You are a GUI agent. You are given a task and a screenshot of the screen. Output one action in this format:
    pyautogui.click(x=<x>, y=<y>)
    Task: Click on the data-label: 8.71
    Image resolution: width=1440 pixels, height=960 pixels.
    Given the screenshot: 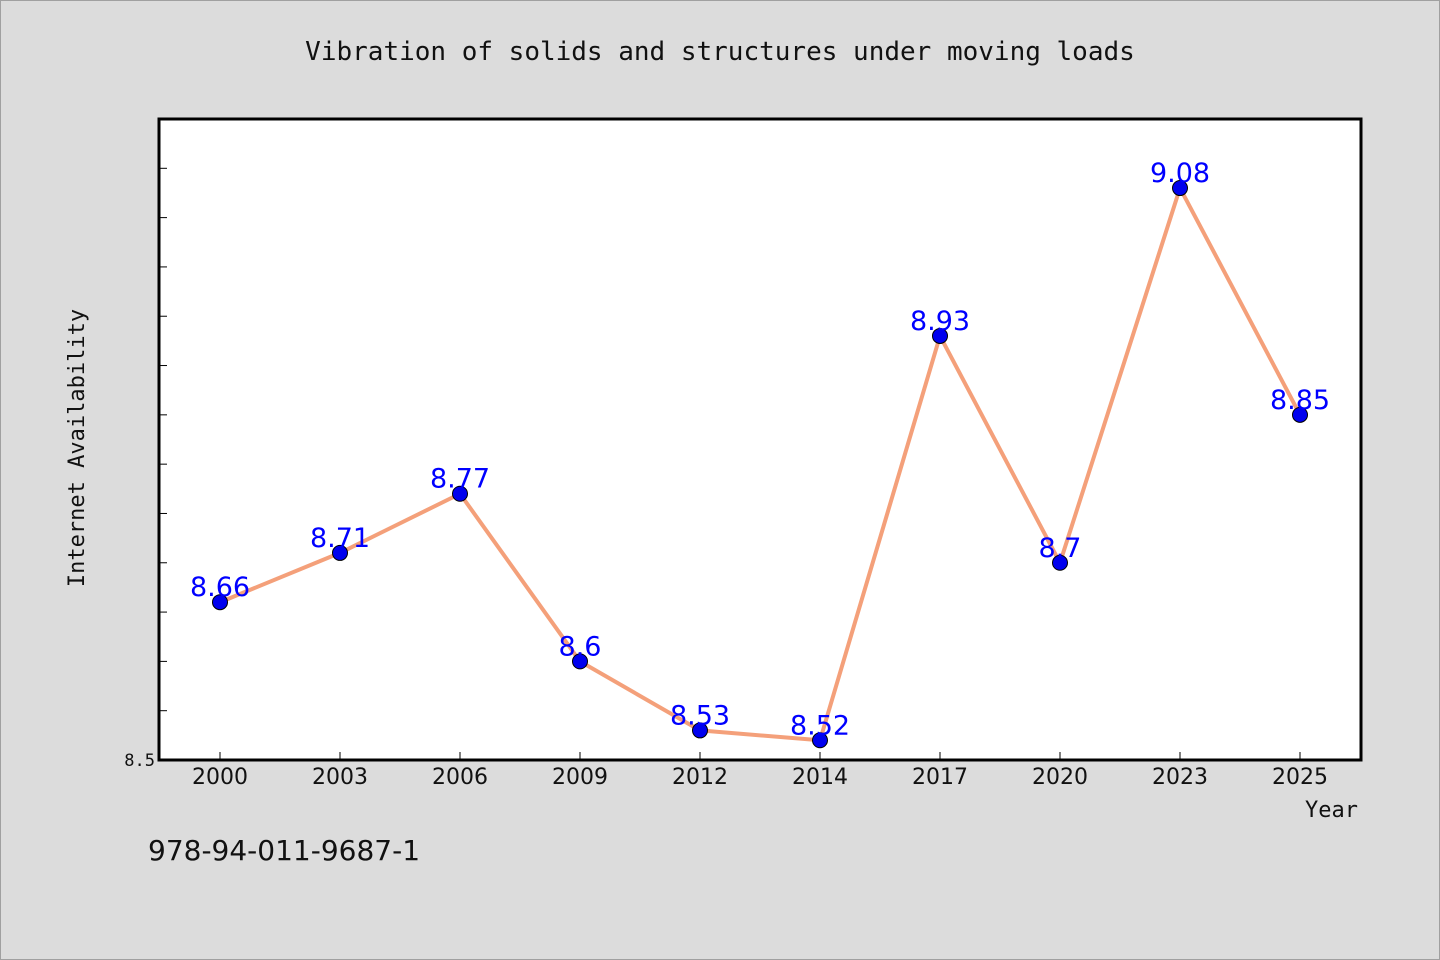 What is the action you would take?
    pyautogui.click(x=340, y=538)
    